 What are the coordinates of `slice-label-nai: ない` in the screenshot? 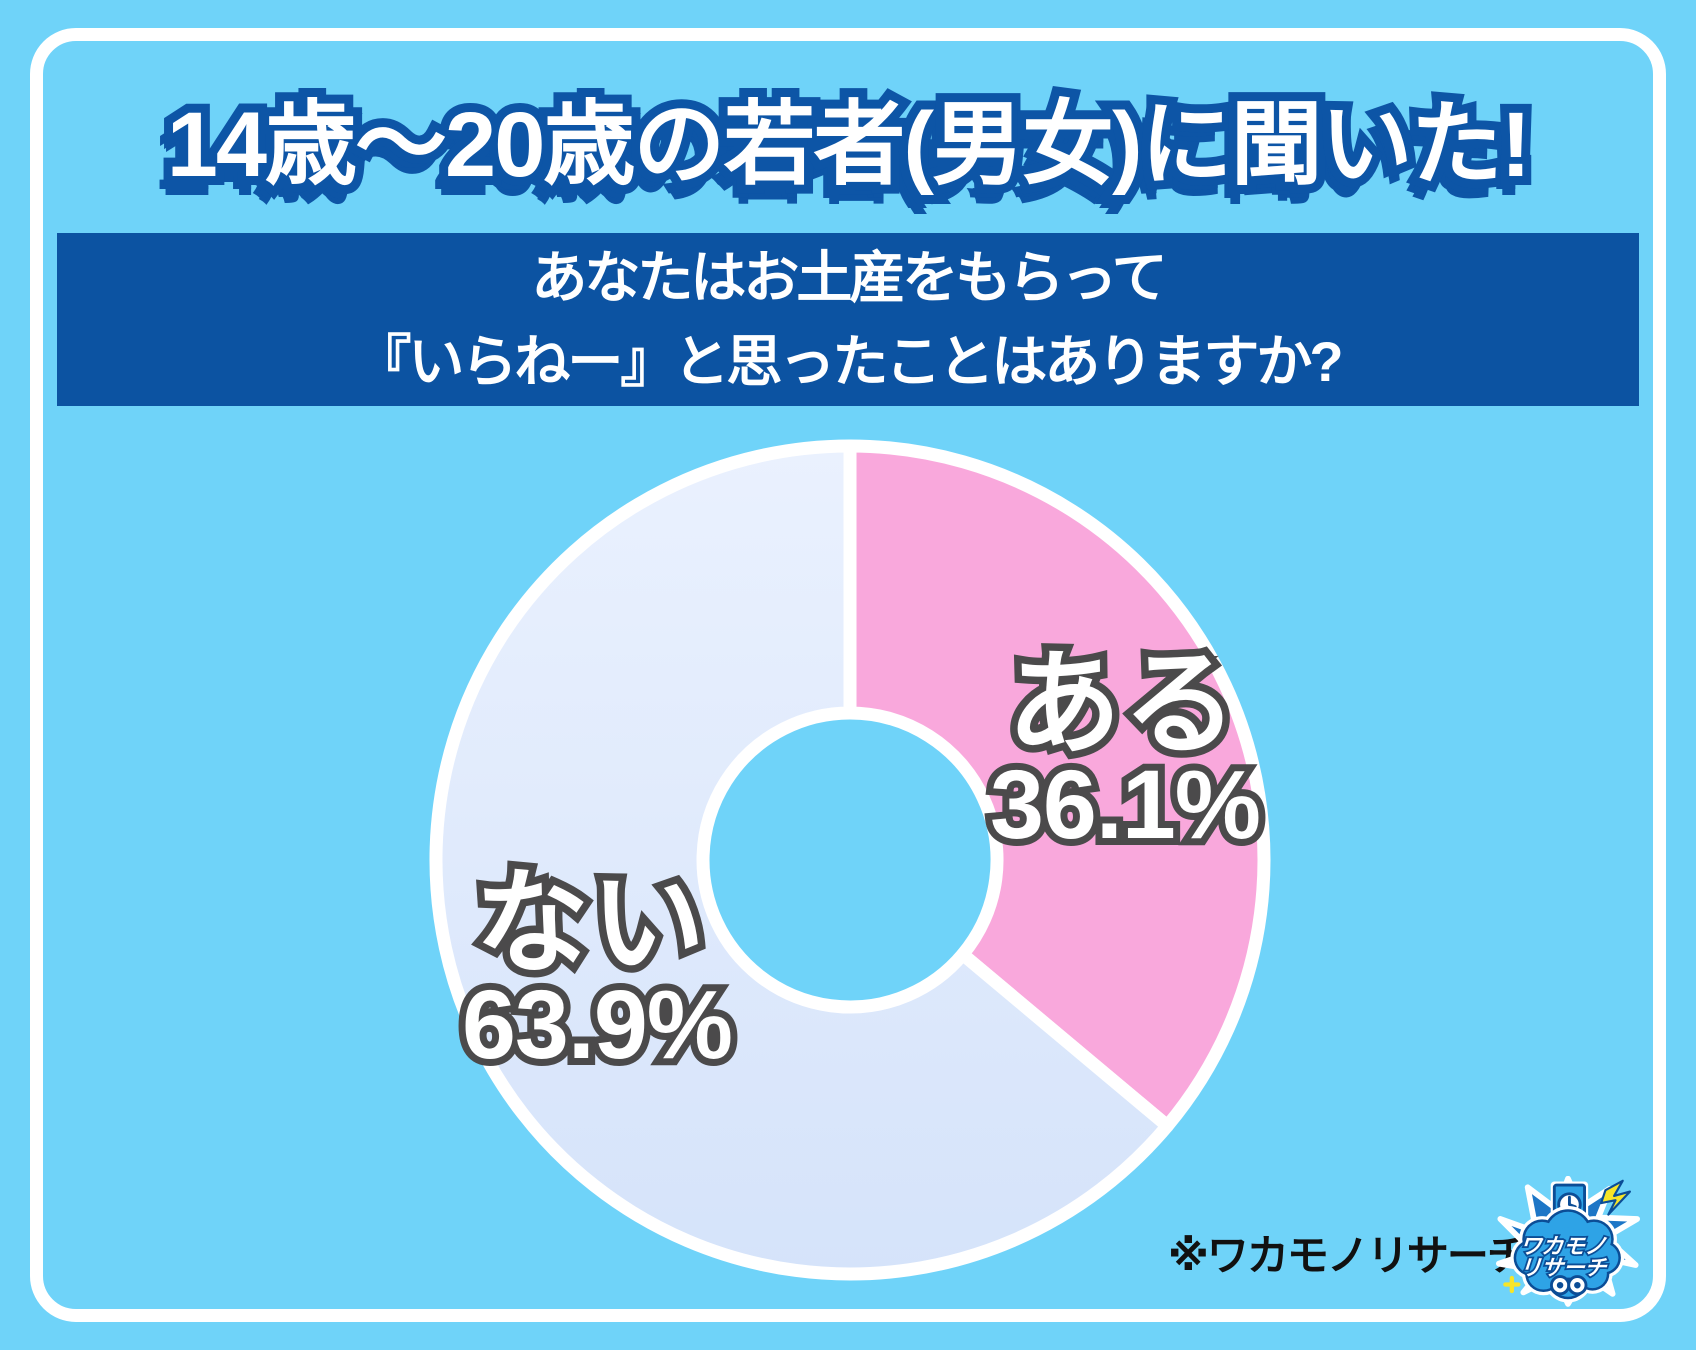 It's located at (591, 913).